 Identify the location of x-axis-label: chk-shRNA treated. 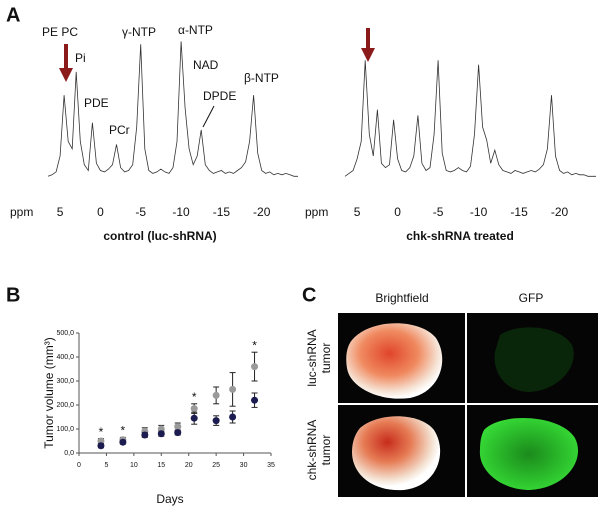
(460, 236).